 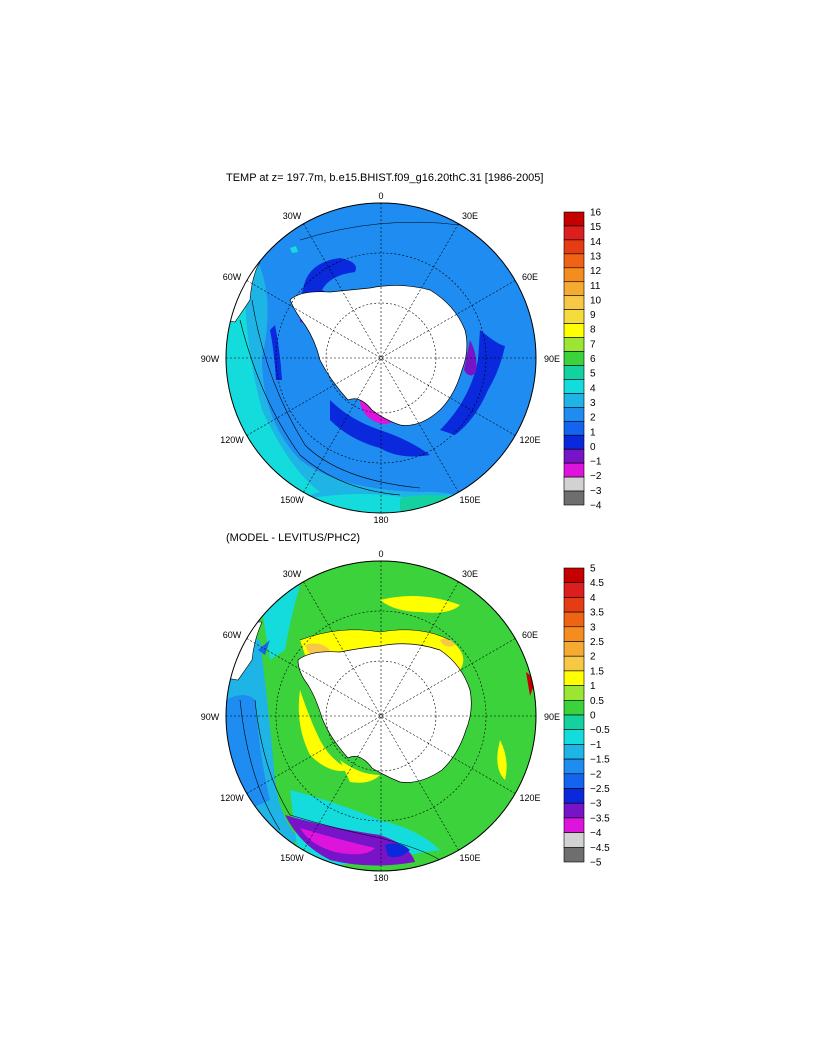 I want to click on colorbar-tick-label: 9, so click(x=593, y=315).